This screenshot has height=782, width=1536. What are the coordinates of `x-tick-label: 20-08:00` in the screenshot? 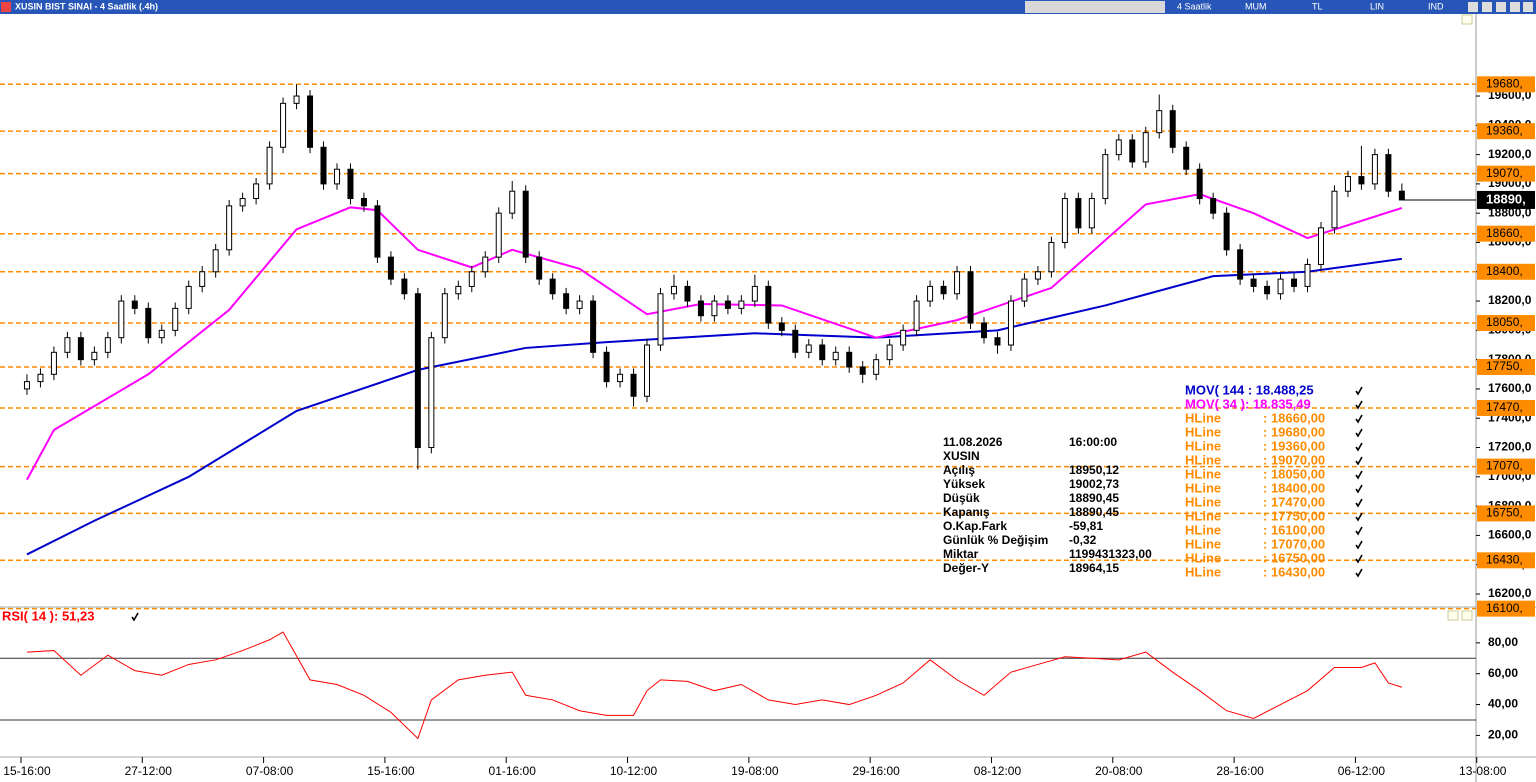 It's located at (1119, 771).